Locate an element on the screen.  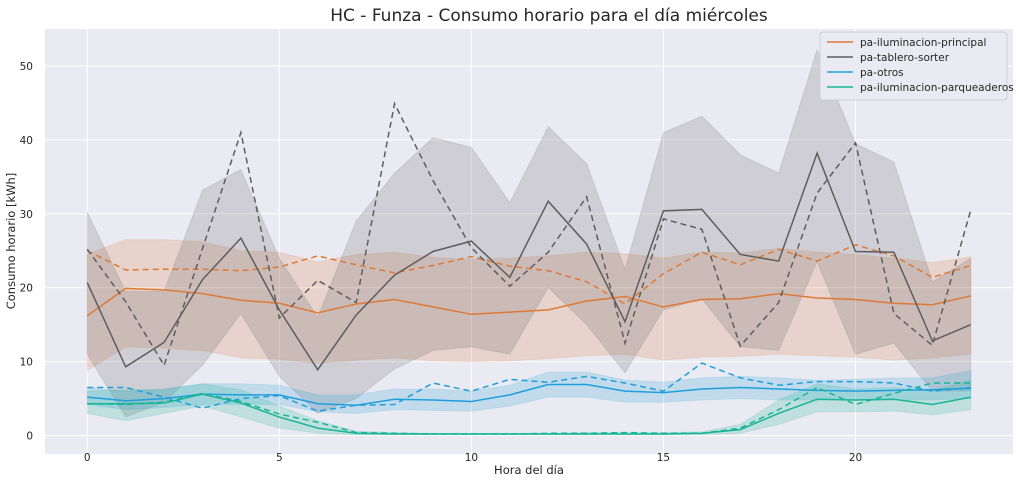
legend-label: pa-tablero-sorter is located at coordinates (905, 58).